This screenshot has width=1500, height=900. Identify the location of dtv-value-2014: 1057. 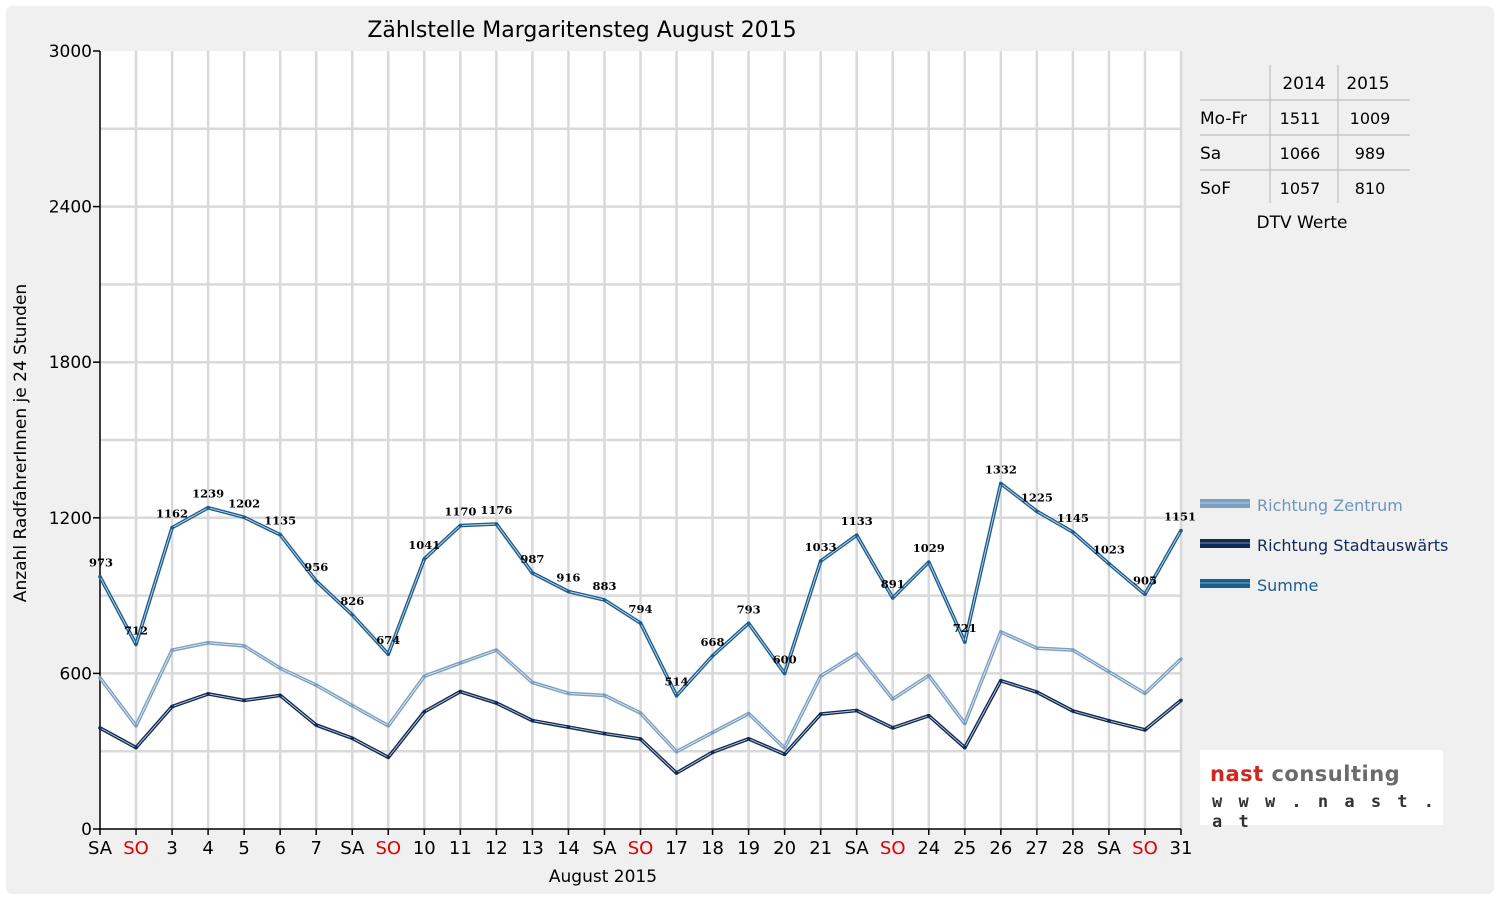
(1300, 188).